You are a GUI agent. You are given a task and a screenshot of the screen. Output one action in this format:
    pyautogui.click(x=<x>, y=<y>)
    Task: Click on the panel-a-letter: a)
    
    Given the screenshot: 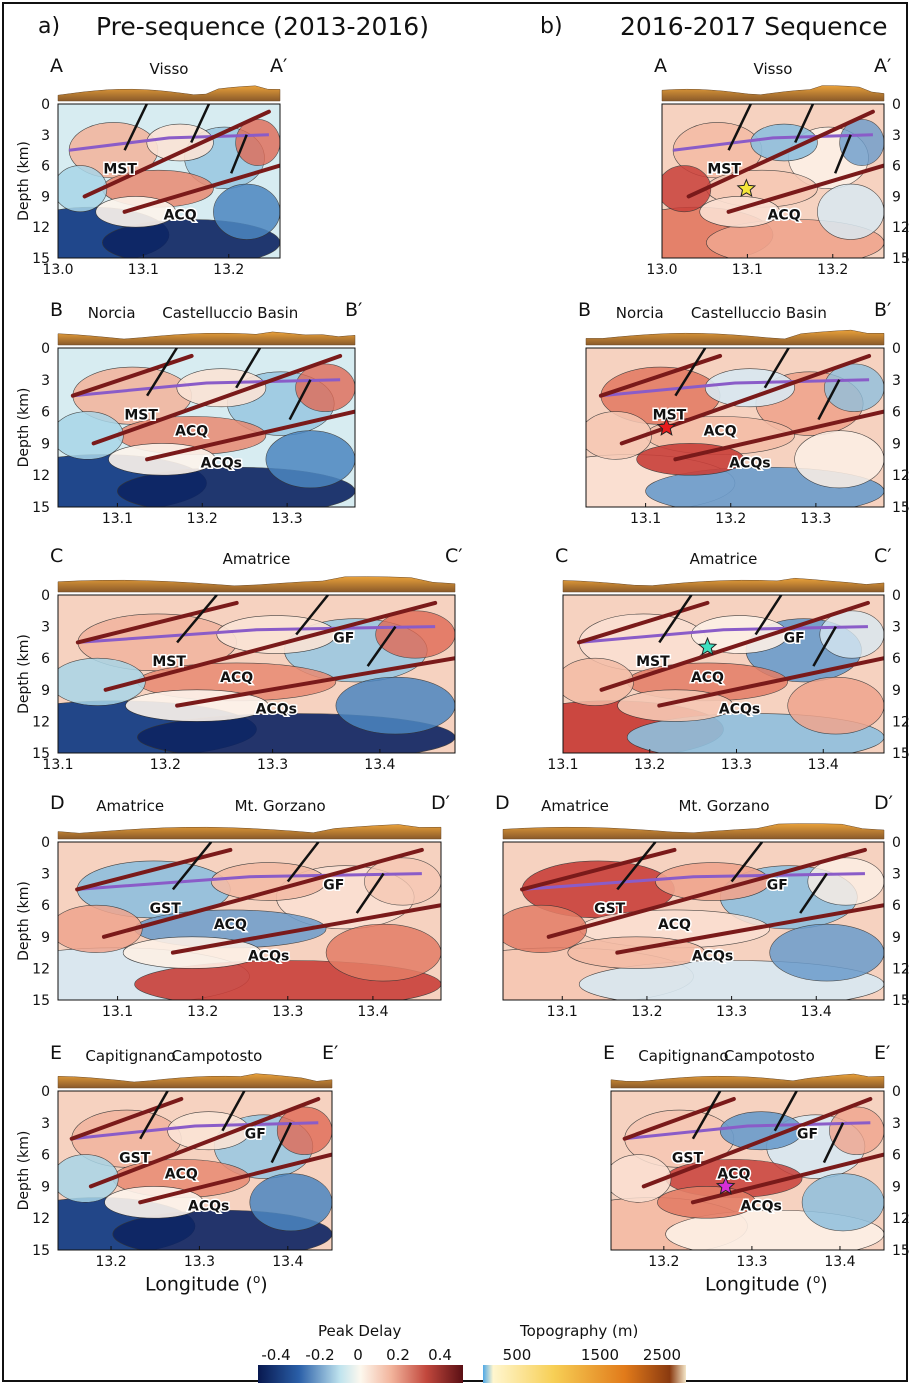 What is the action you would take?
    pyautogui.click(x=49, y=26)
    